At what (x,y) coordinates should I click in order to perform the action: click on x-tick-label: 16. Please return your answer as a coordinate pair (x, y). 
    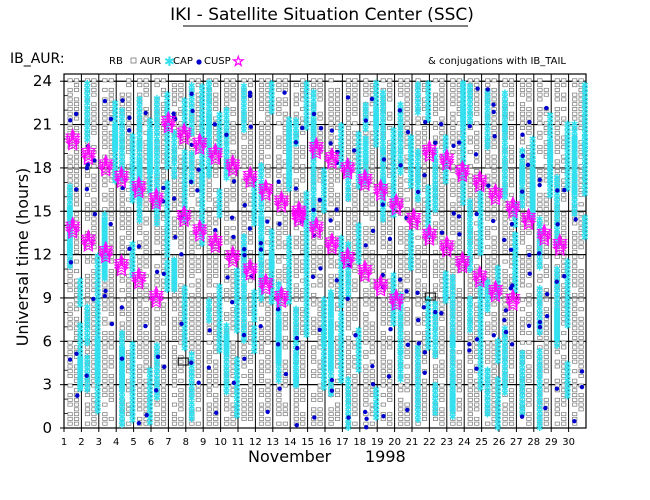
    Looking at the image, I should click on (325, 442).